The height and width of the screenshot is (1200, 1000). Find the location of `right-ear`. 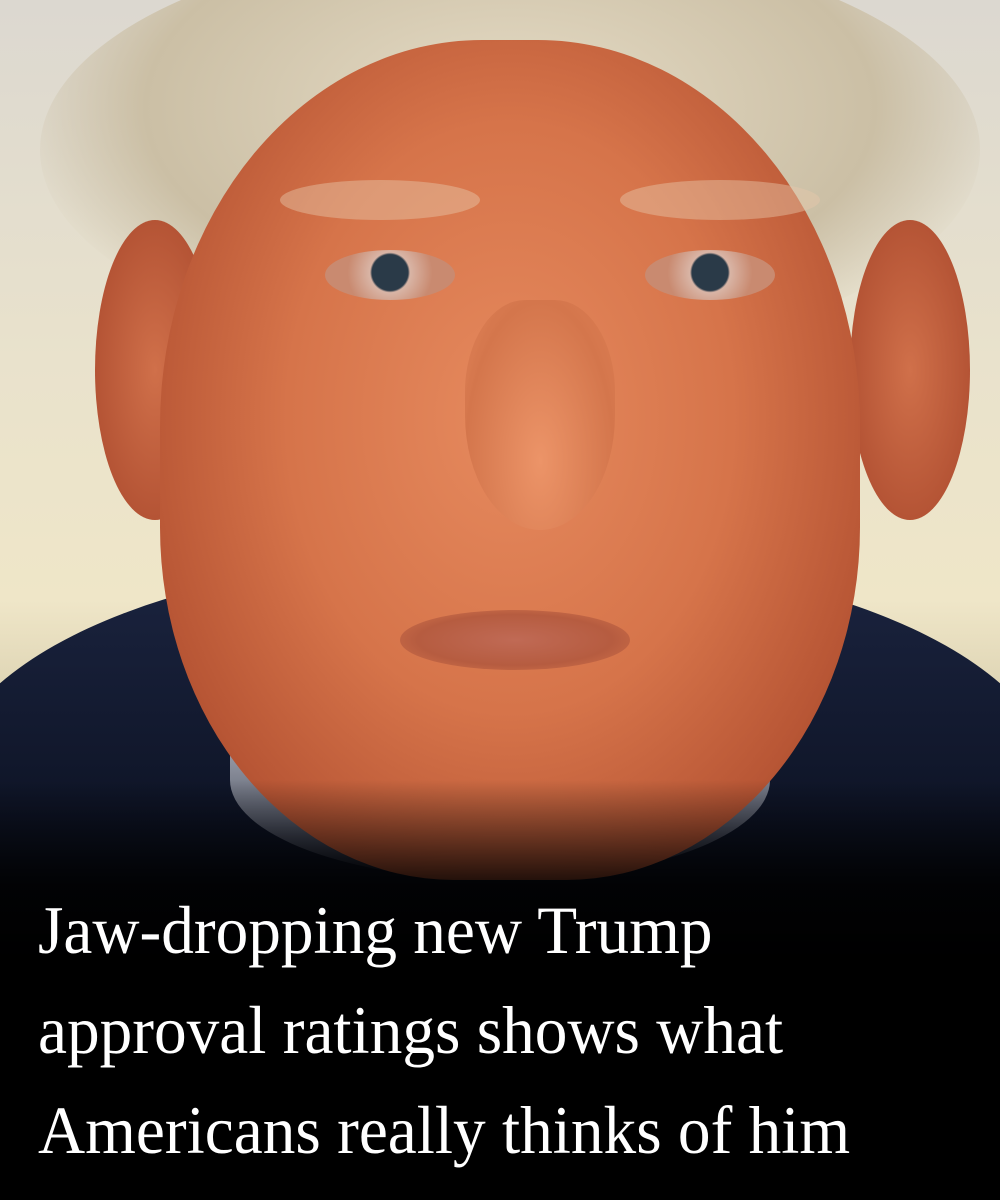

right-ear is located at coordinates (910, 370).